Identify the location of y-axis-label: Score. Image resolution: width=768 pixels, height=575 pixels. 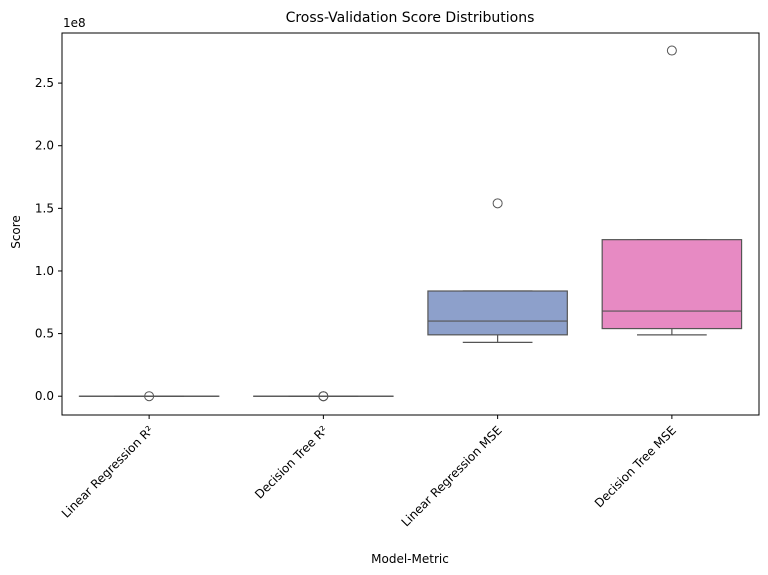
(16, 232).